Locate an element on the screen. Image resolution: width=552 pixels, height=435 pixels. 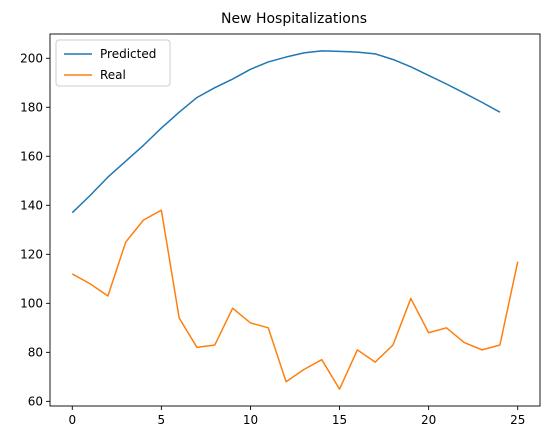
y-tick-label: 180 is located at coordinates (31, 107).